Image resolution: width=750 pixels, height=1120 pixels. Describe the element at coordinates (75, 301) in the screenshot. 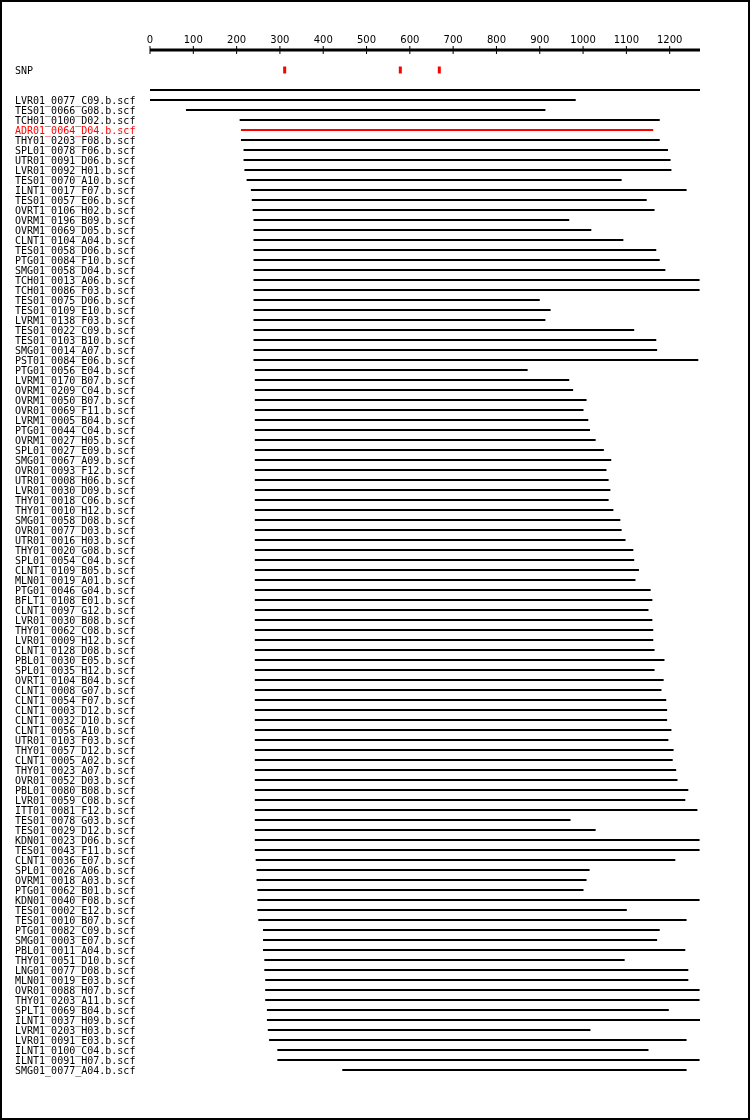

I see `y-tick-label: TES01_0075_D06.b.scf` at that location.